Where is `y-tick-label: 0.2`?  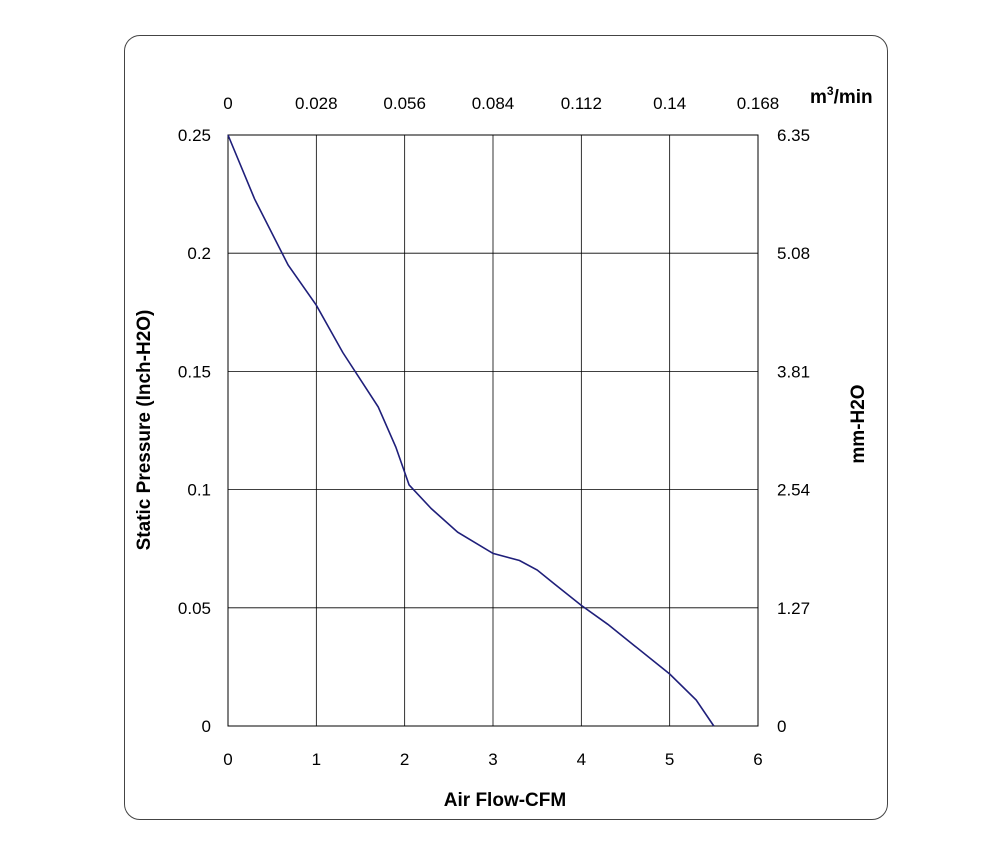
y-tick-label: 0.2 is located at coordinates (199, 253).